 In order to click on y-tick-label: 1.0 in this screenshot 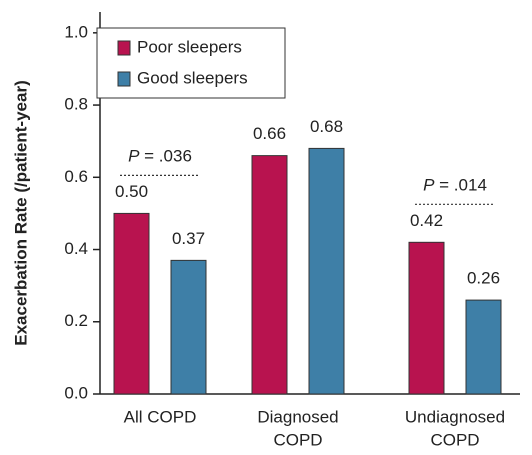, I will do `click(76, 31)`.